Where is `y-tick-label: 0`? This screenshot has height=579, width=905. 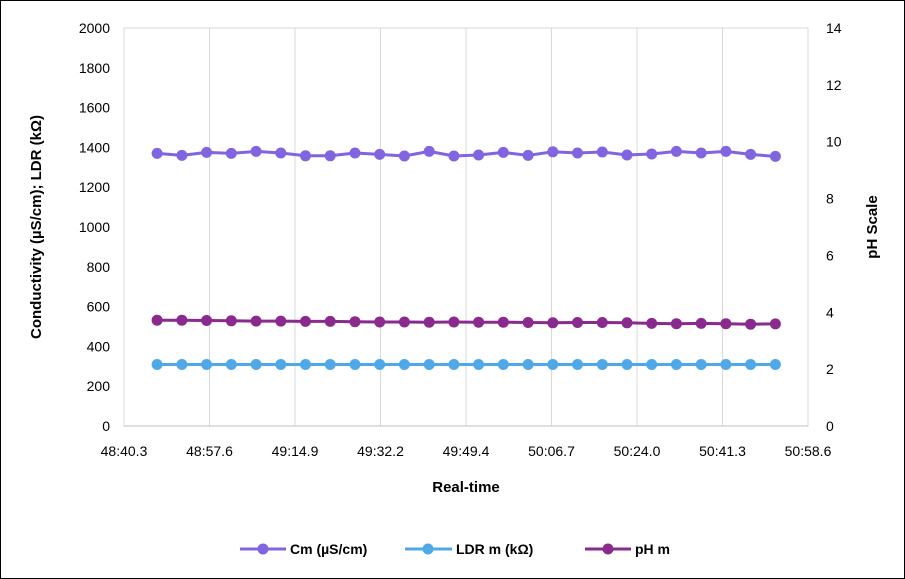
y-tick-label: 0 is located at coordinates (106, 426).